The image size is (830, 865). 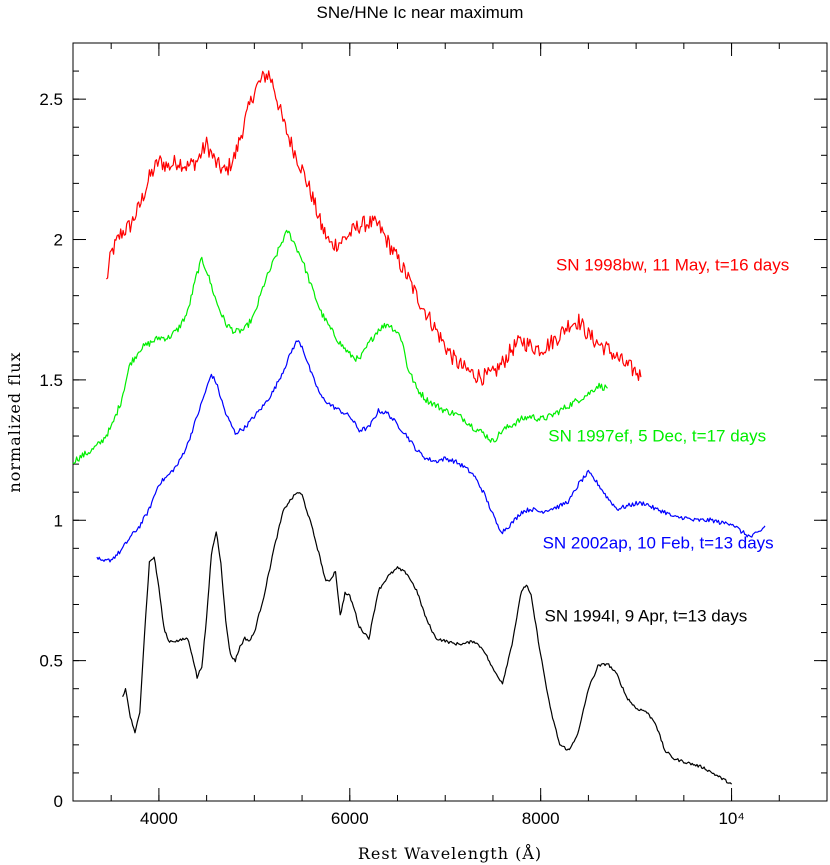 What do you see at coordinates (58, 801) in the screenshot?
I see `y-tick-label: 0` at bounding box center [58, 801].